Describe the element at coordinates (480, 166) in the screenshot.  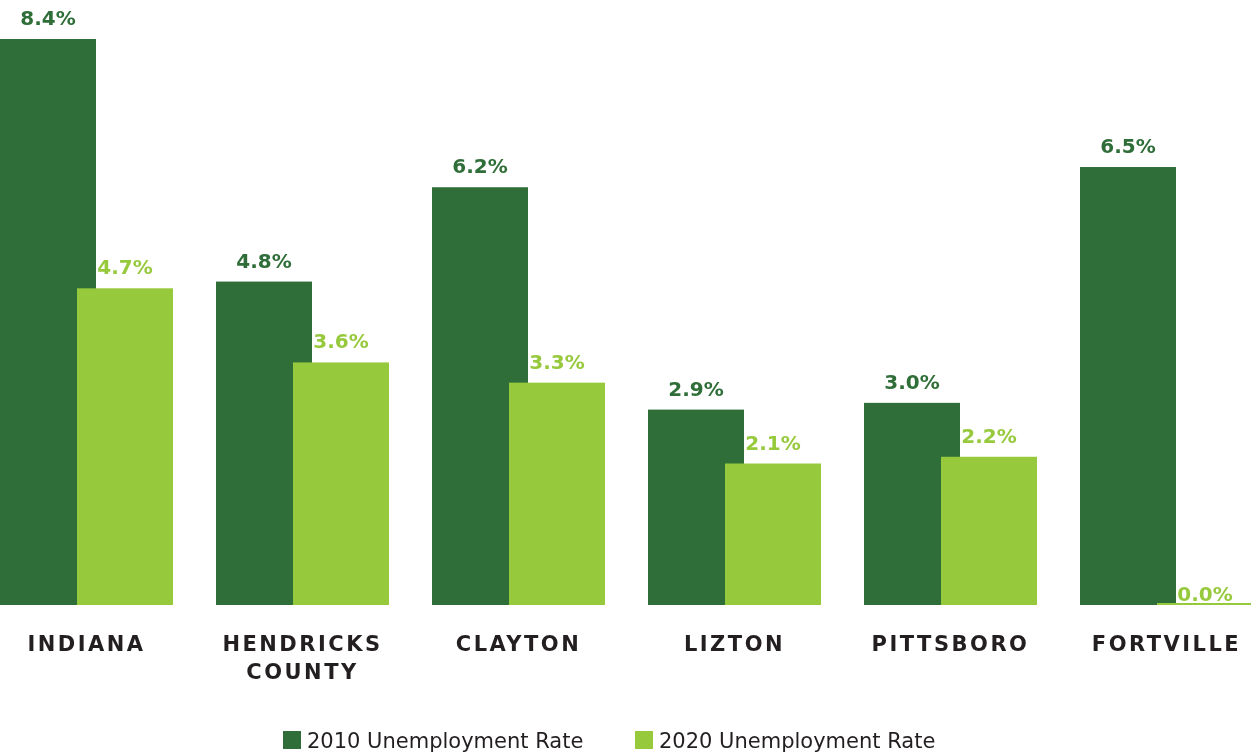
I see `data-label: 6.2%` at that location.